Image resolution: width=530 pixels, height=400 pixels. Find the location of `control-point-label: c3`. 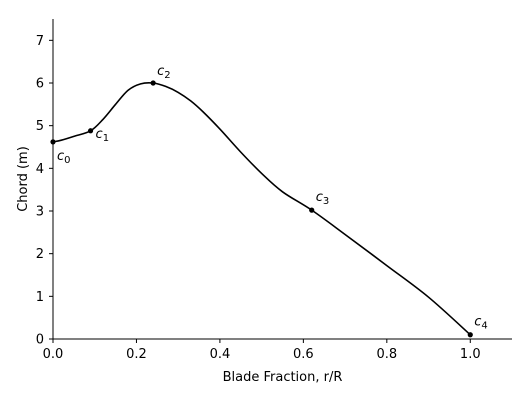

control-point-label: c3 is located at coordinates (323, 198).